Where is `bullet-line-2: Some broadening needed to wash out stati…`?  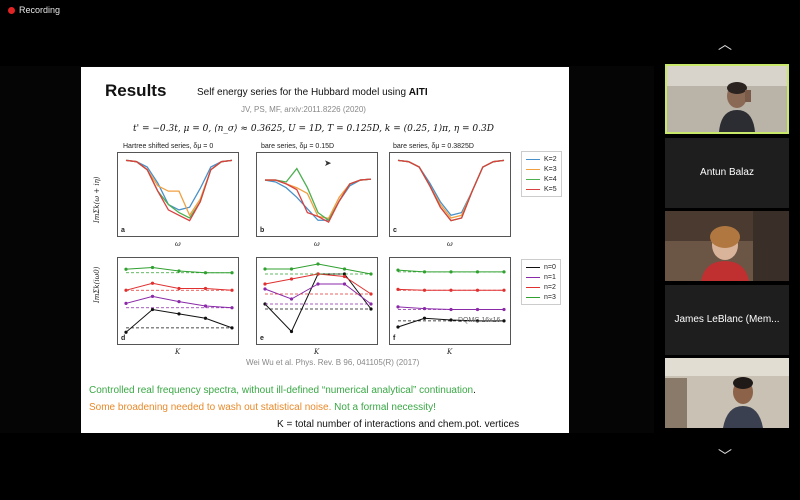
bullet-line-2: Some broadening needed to wash out stati… is located at coordinates (262, 407).